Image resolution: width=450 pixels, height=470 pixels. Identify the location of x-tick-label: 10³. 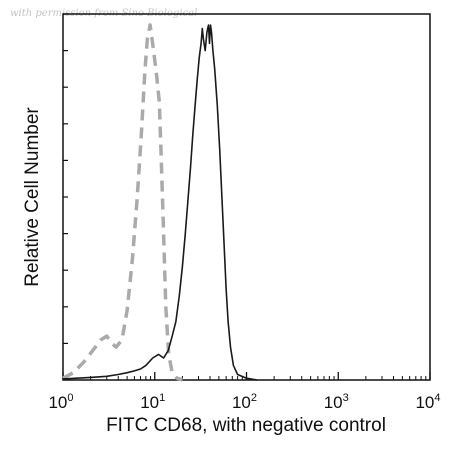
(336, 402).